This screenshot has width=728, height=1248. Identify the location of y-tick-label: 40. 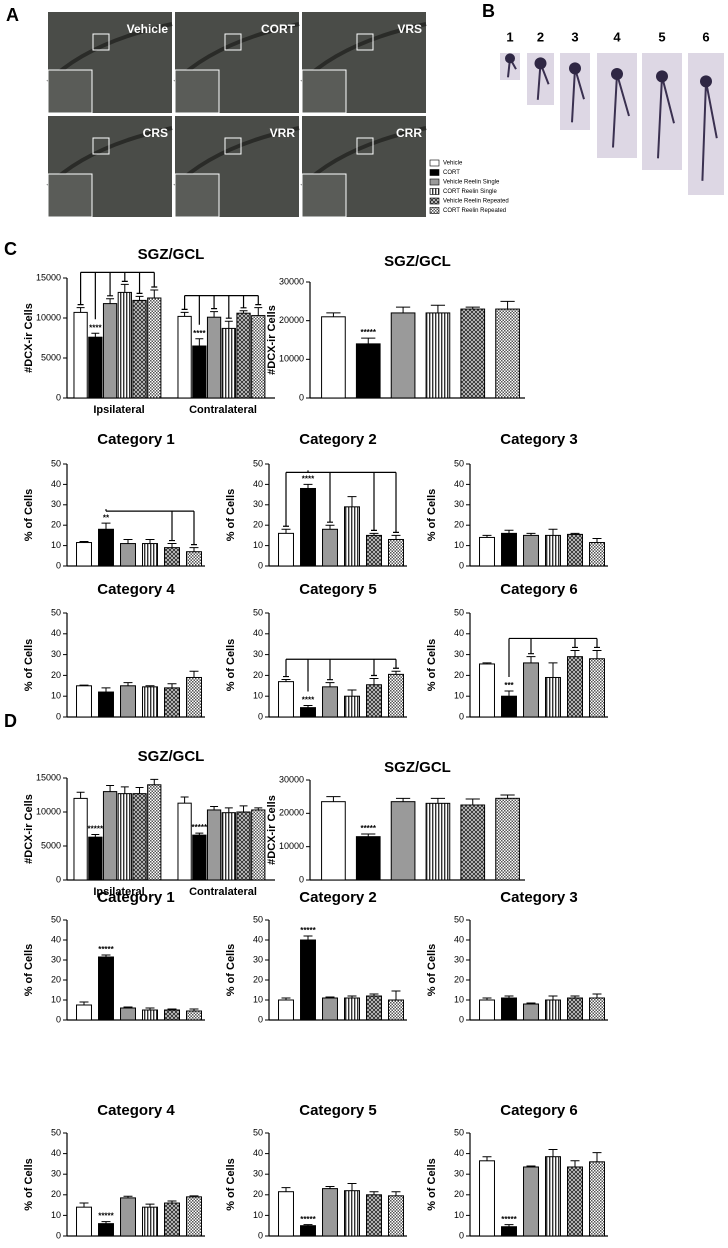
(459, 633).